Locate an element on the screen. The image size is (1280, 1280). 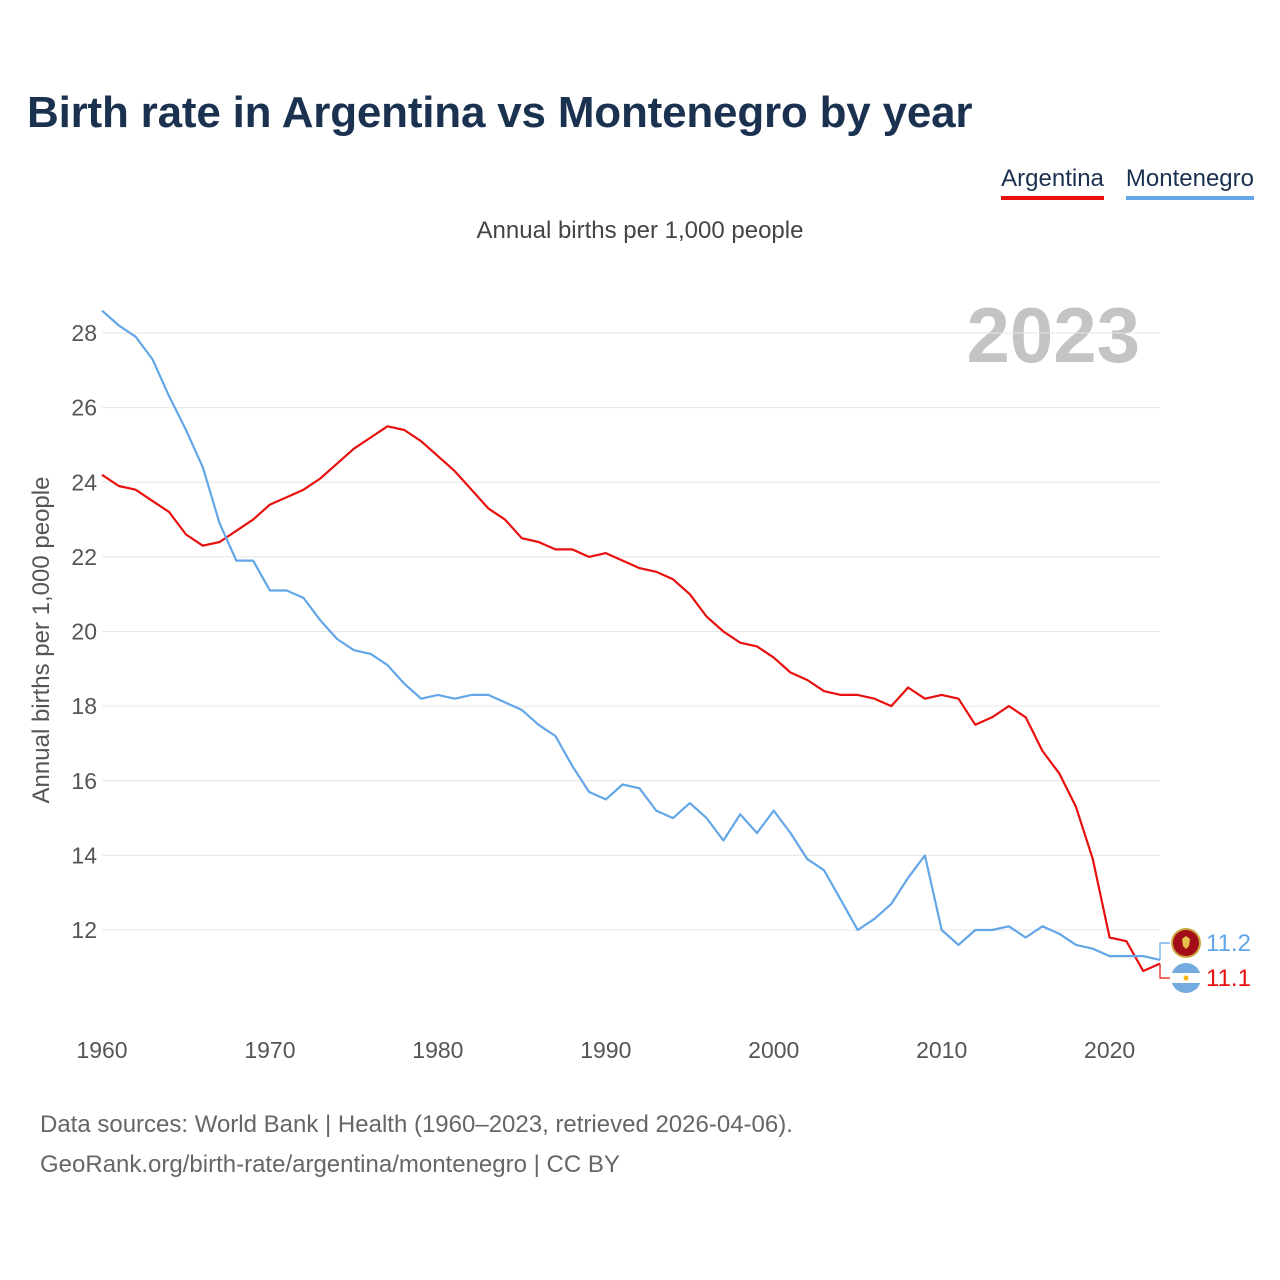
end-label-montenegro: 11.2 is located at coordinates (1228, 943).